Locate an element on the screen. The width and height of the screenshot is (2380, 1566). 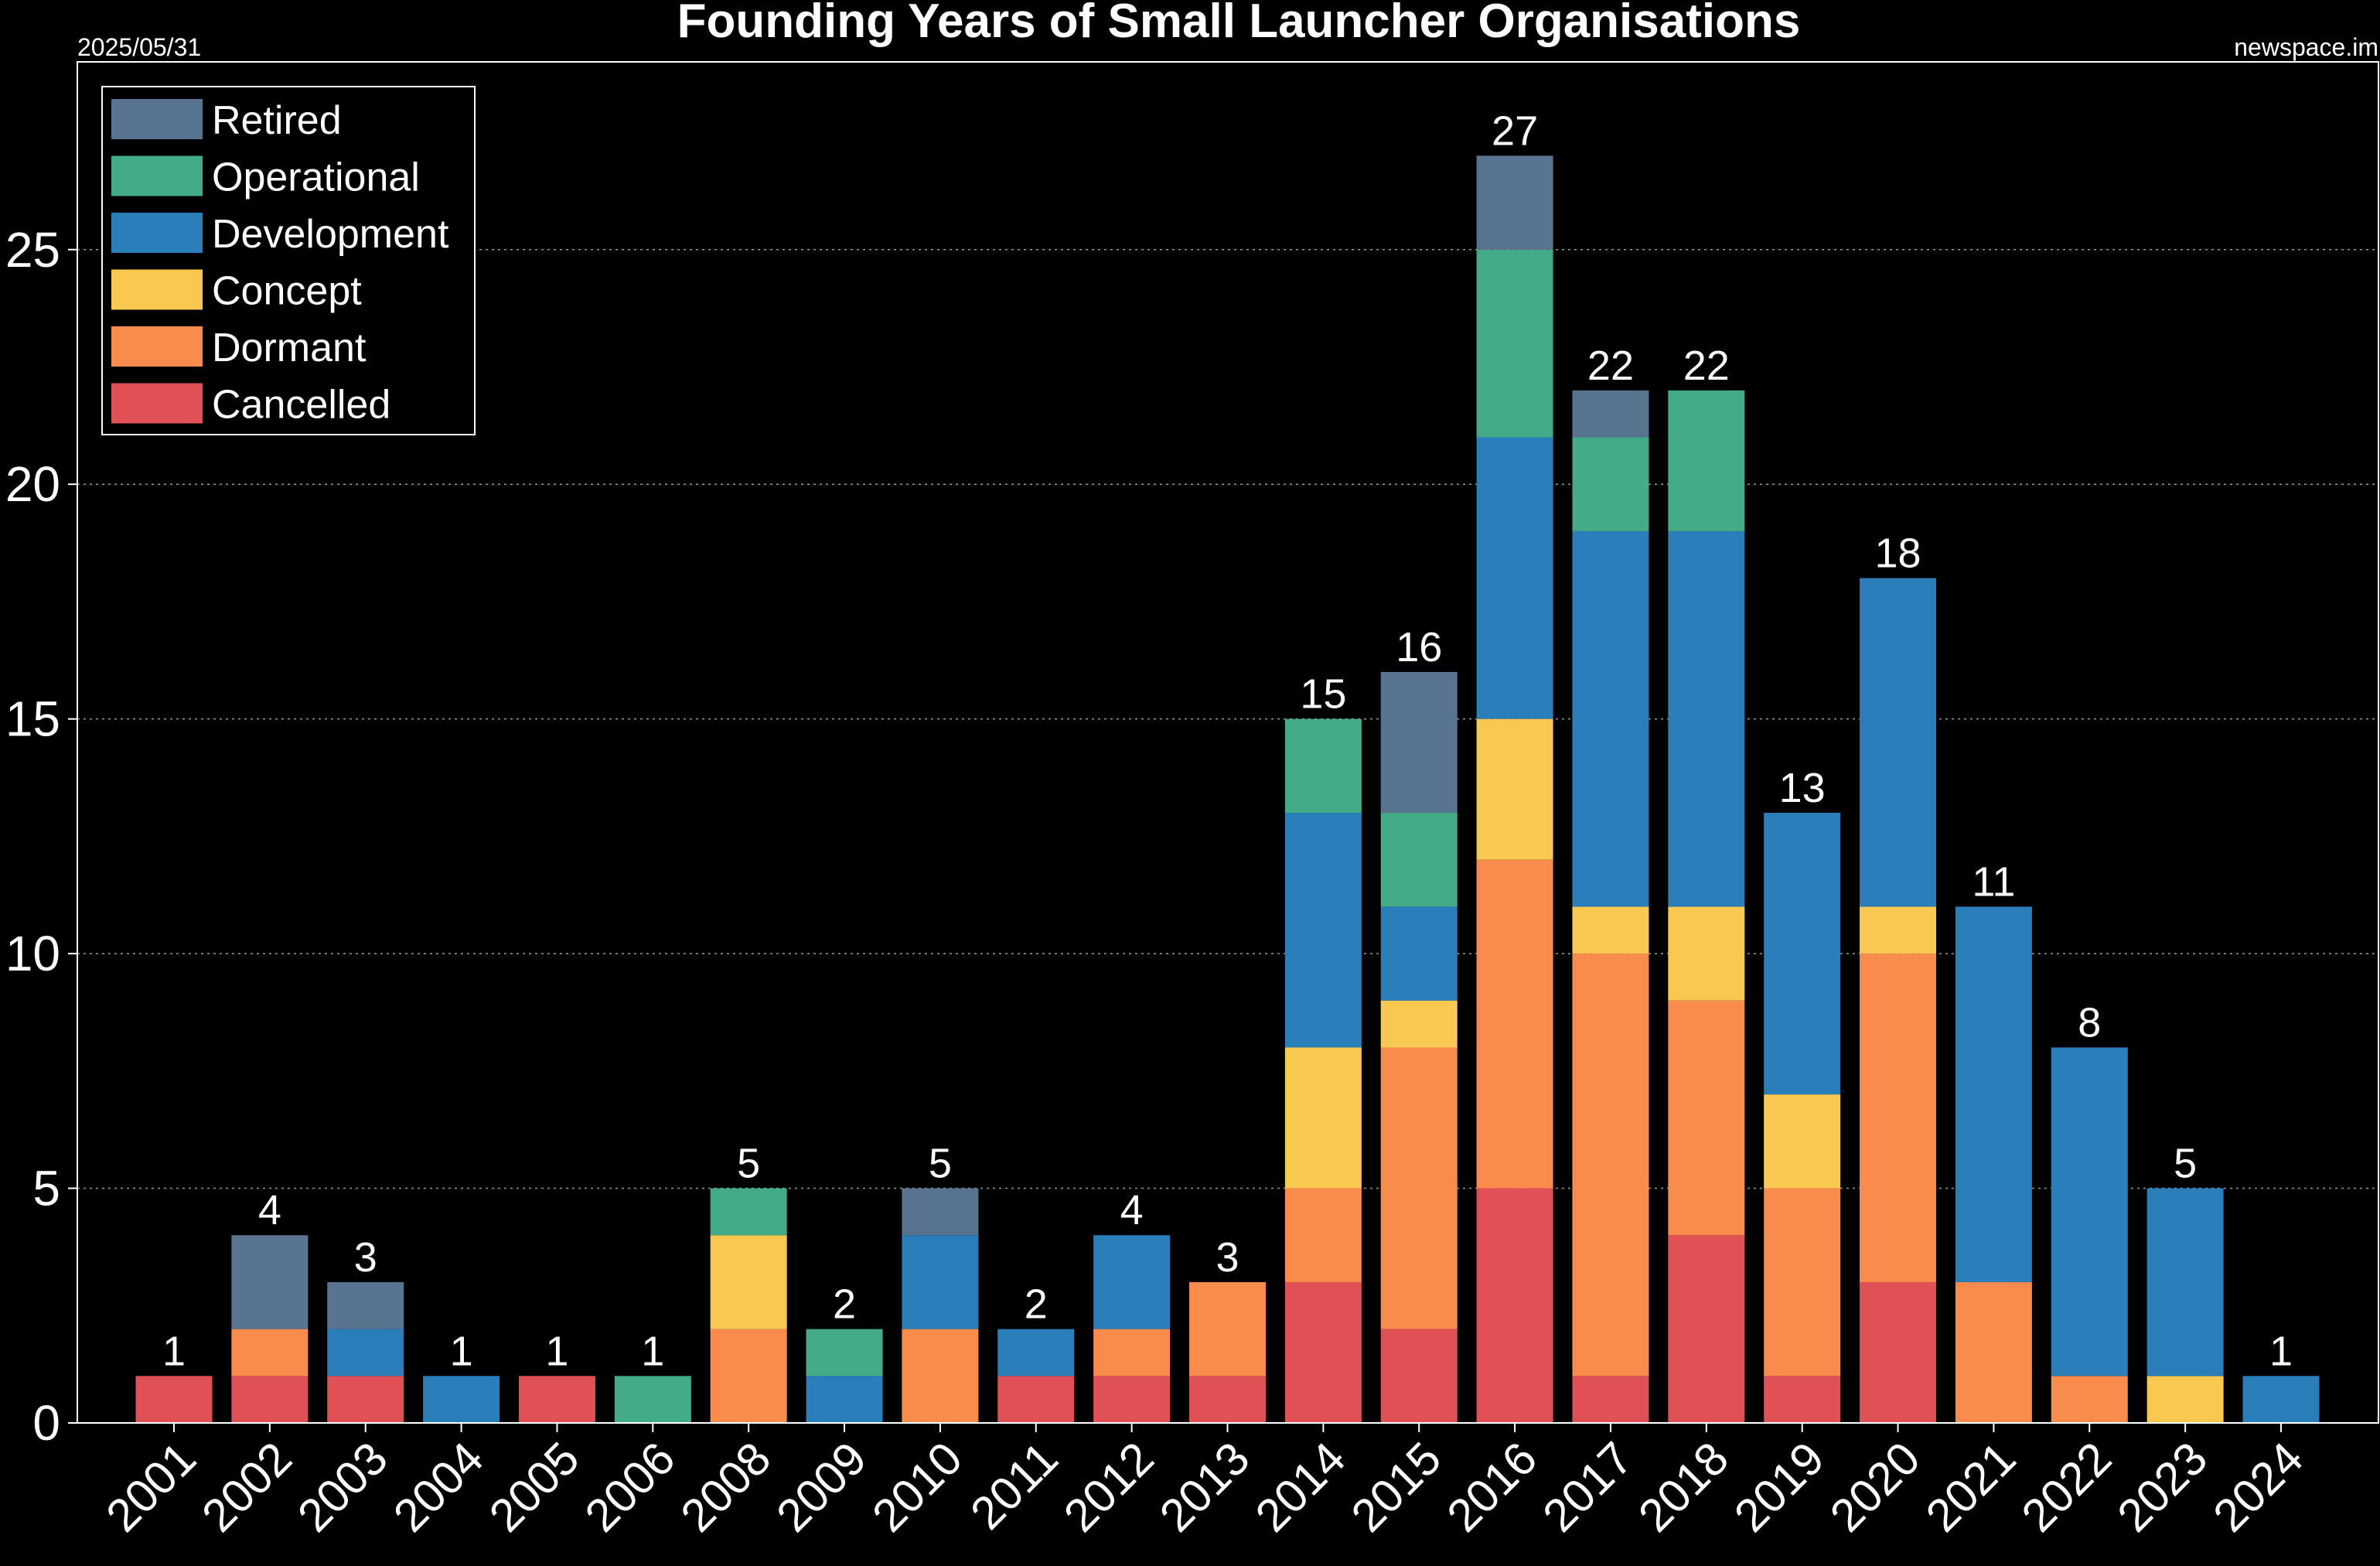
bar-2012-cancelled is located at coordinates (1132, 1399).